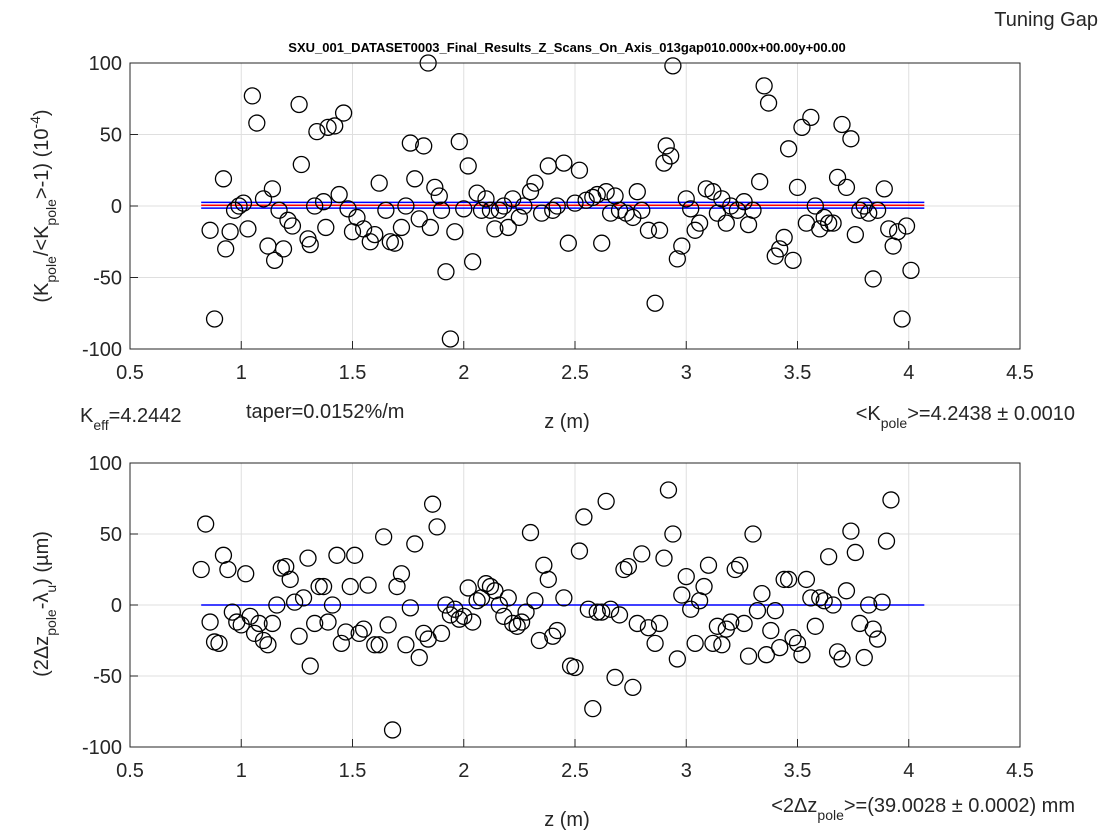 This screenshot has width=1105, height=836. I want to click on y-tick-label: 100, so click(105, 64).